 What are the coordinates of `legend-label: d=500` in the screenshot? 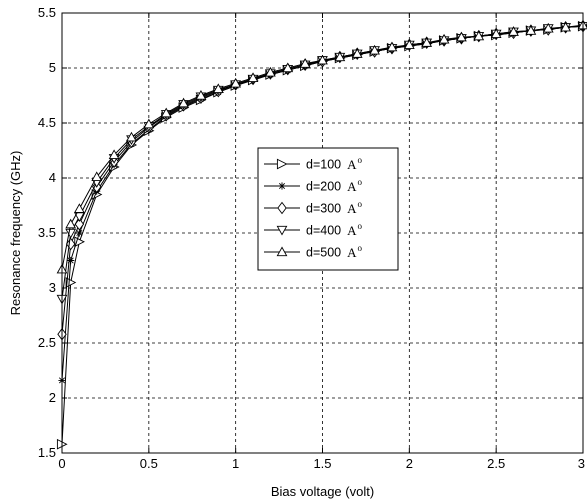 It's located at (323, 253).